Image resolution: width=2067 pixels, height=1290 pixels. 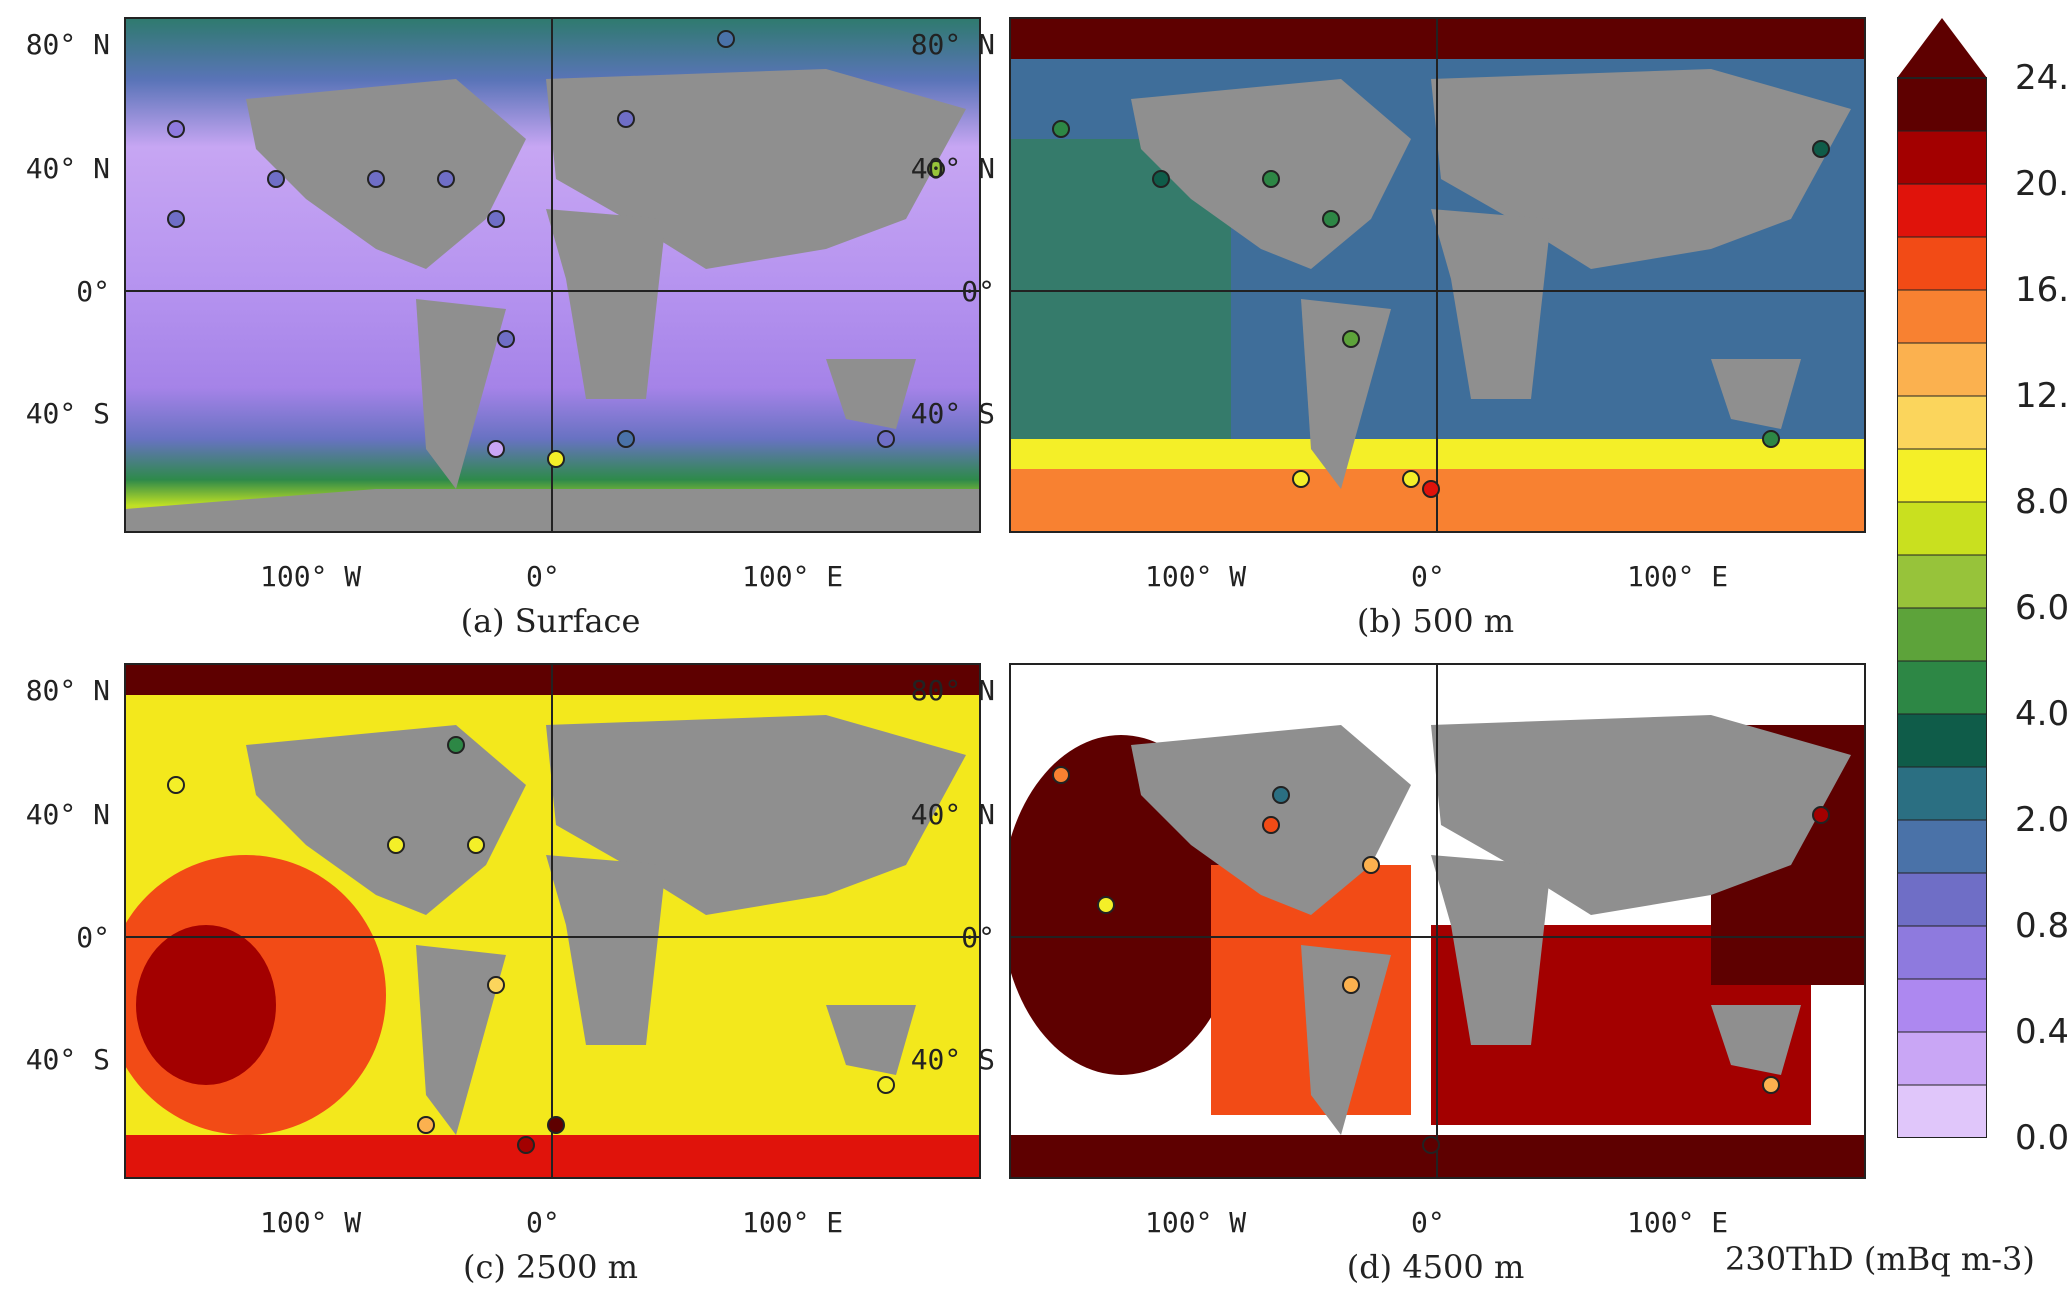 What do you see at coordinates (2041, 1138) in the screenshot?
I see `cbar-tick-0: 0.0` at bounding box center [2041, 1138].